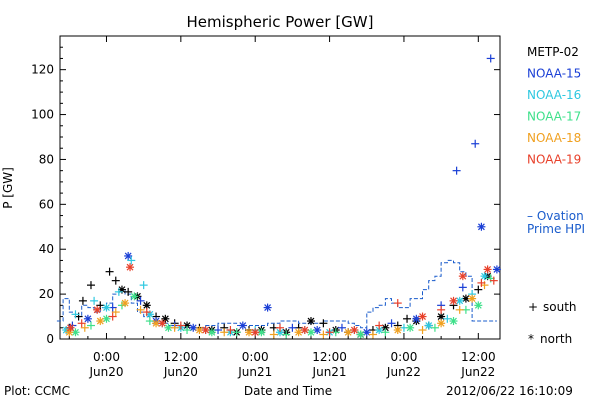  What do you see at coordinates (8, 188) in the screenshot?
I see `y-axis-label: P [GW]` at bounding box center [8, 188].